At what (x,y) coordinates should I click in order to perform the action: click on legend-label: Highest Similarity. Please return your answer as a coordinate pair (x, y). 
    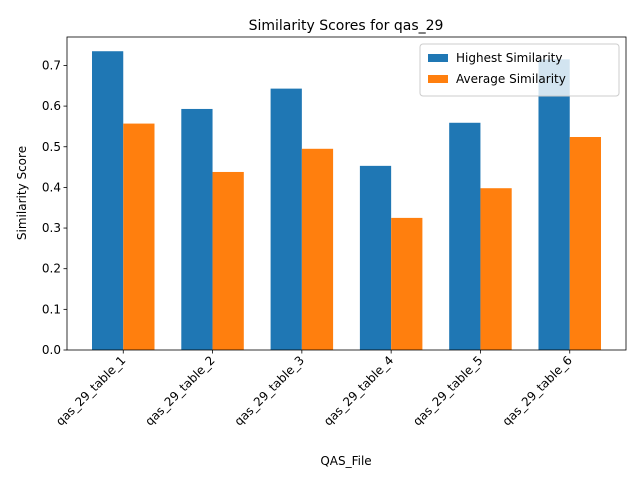
    Looking at the image, I should click on (509, 58).